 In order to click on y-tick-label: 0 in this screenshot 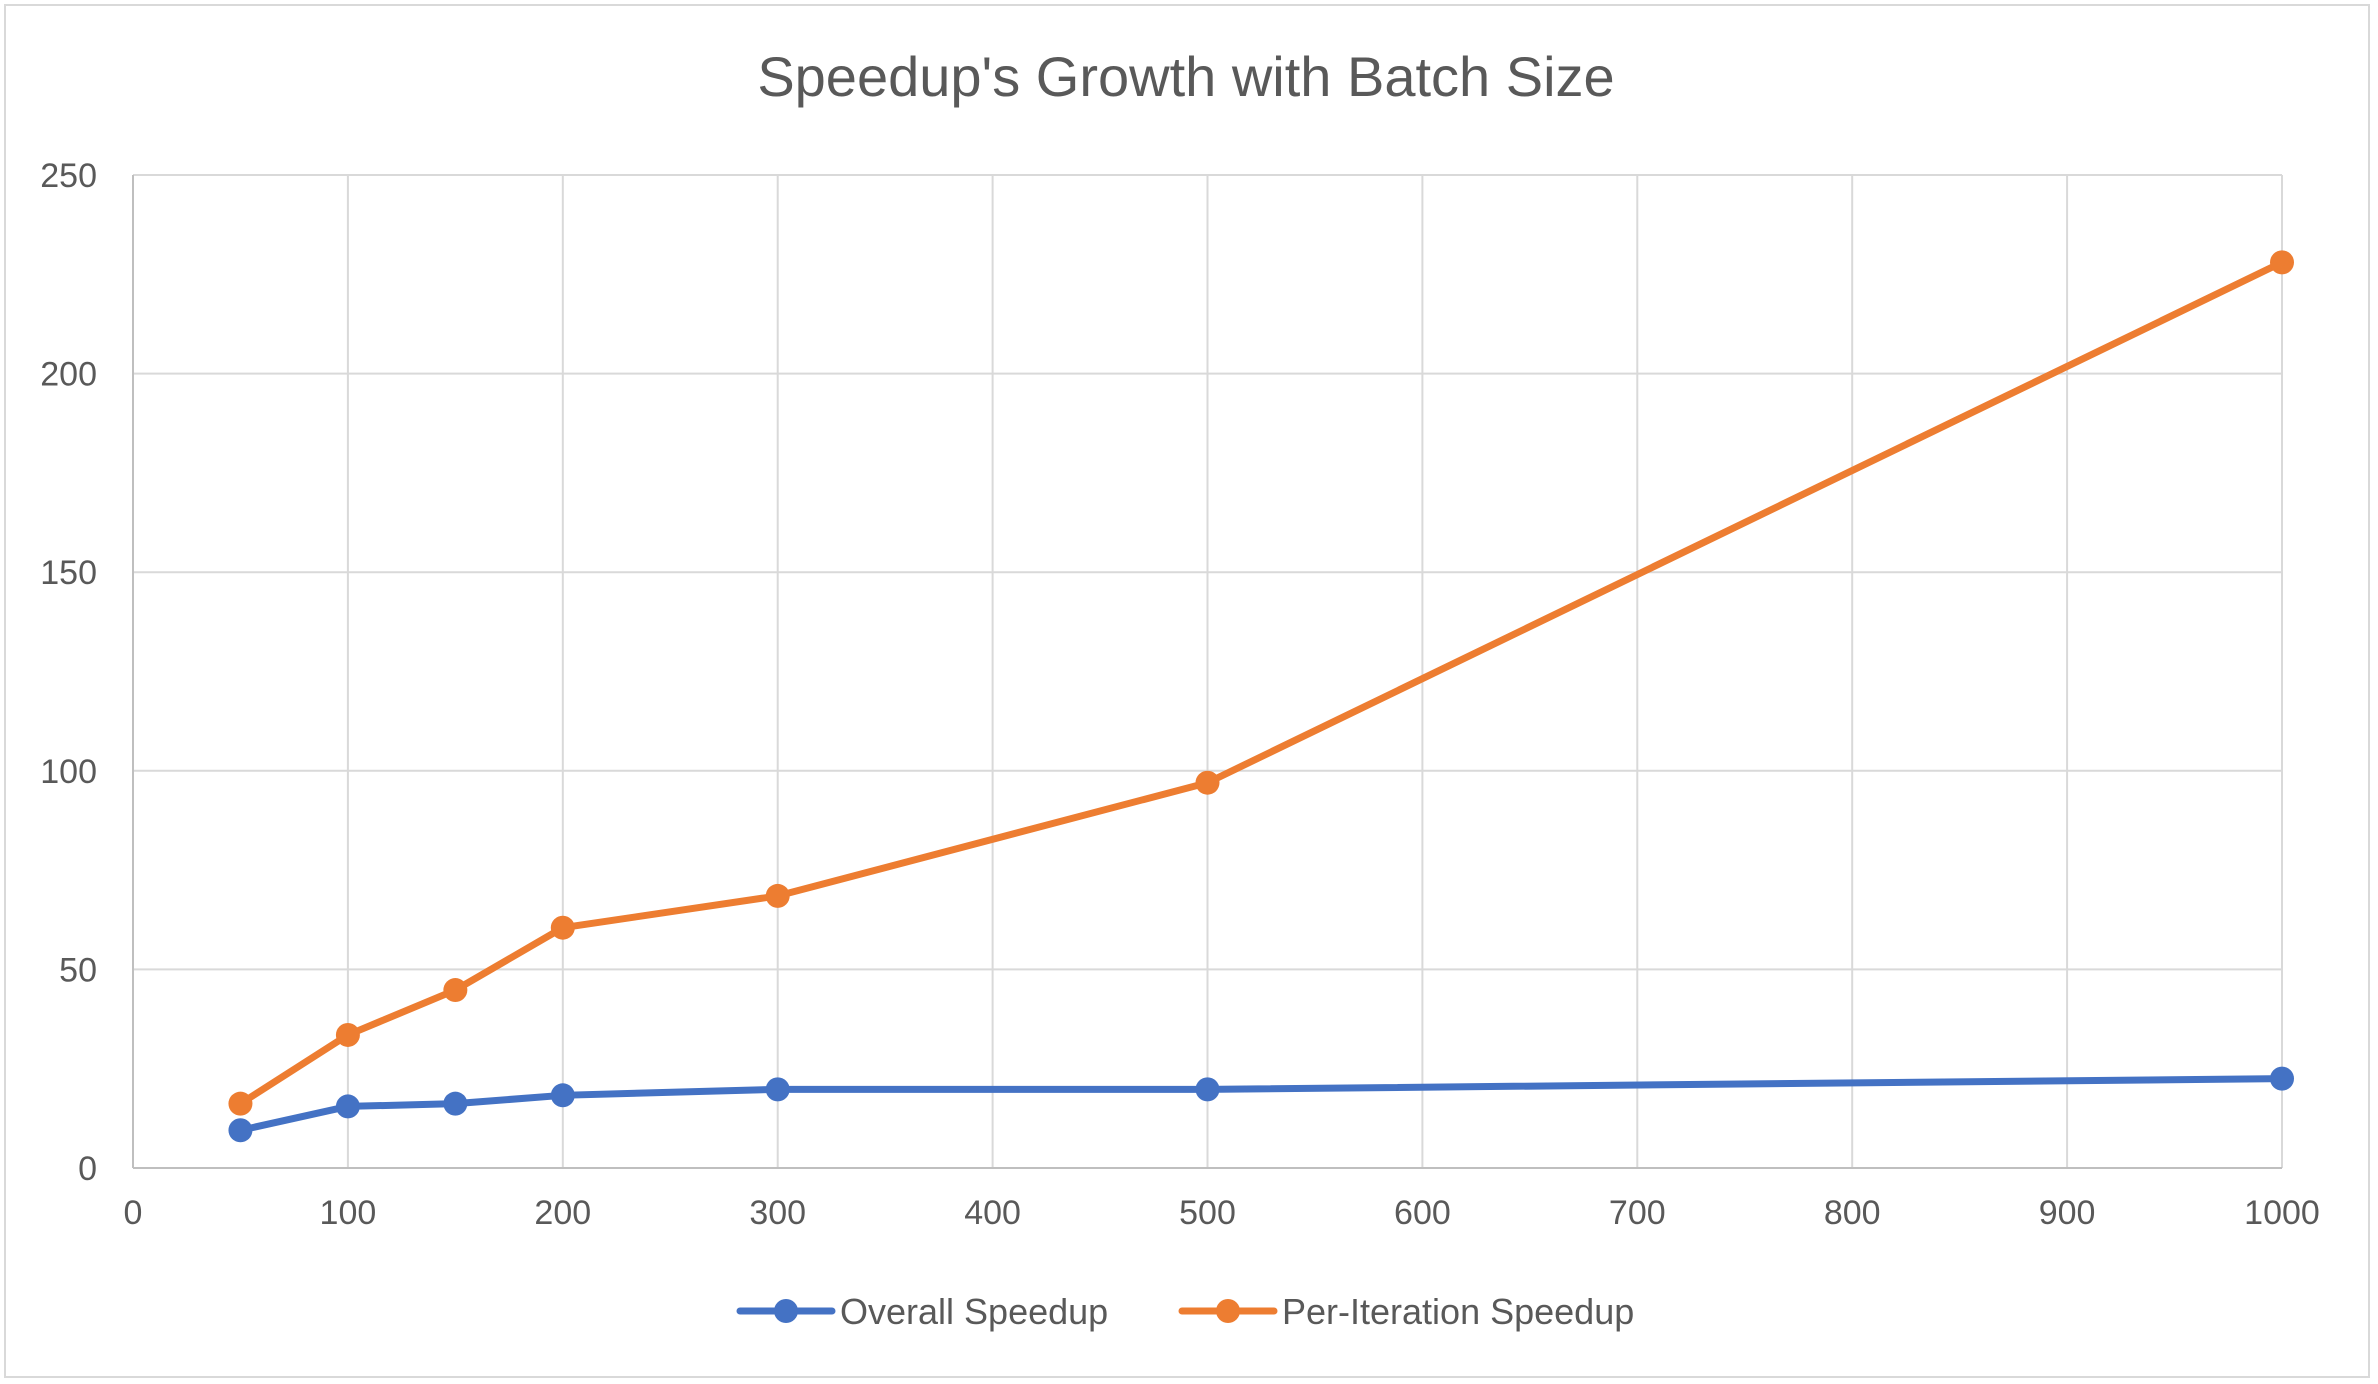, I will do `click(87, 1169)`.